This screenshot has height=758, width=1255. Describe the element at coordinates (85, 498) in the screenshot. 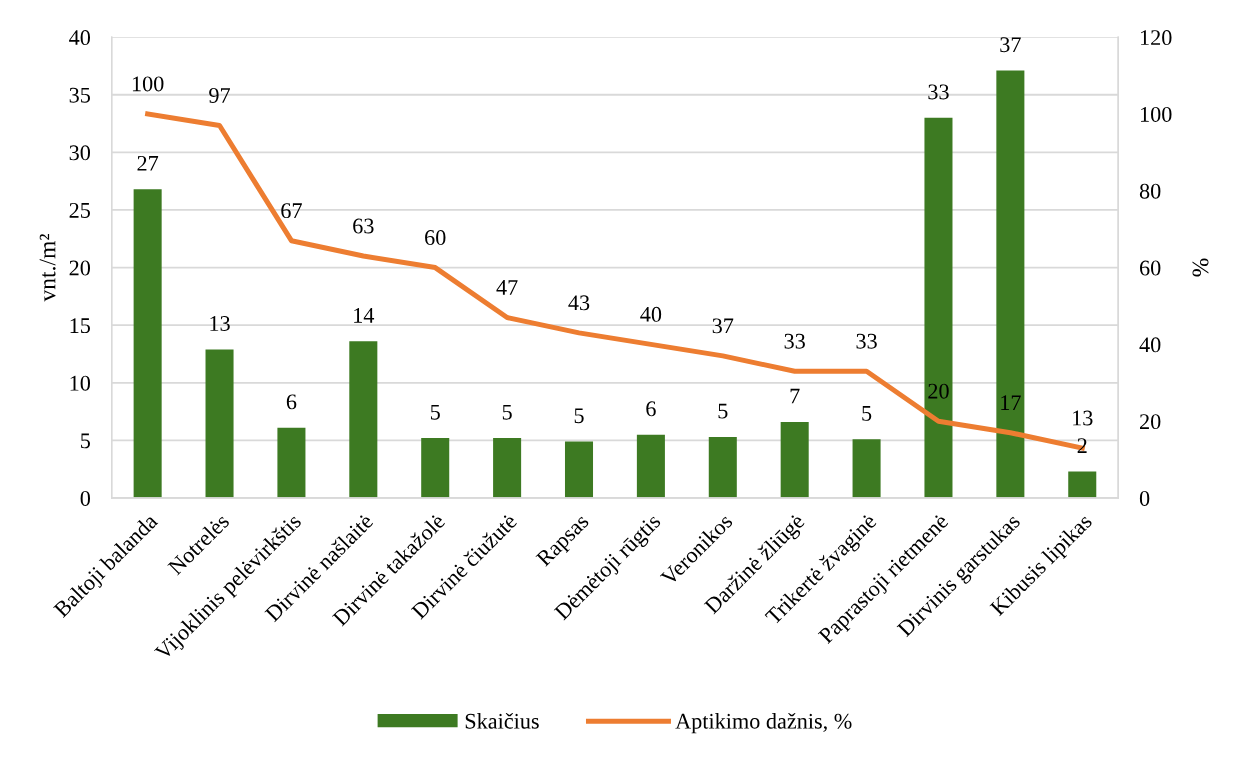

I see `y-tick-label: 0` at that location.